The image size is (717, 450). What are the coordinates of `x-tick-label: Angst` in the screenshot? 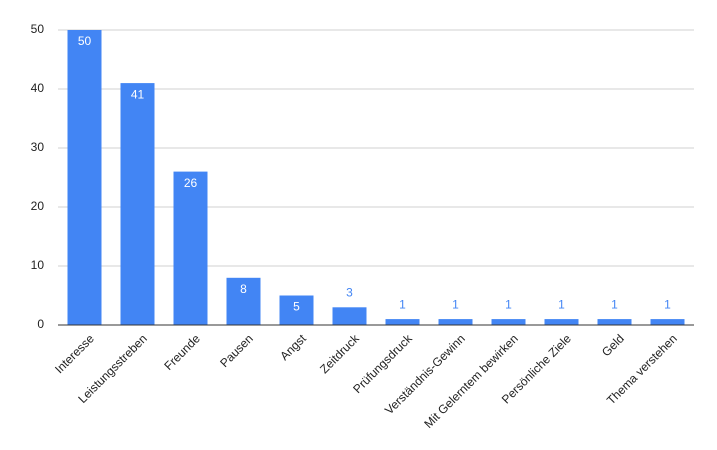 It's located at (293, 347).